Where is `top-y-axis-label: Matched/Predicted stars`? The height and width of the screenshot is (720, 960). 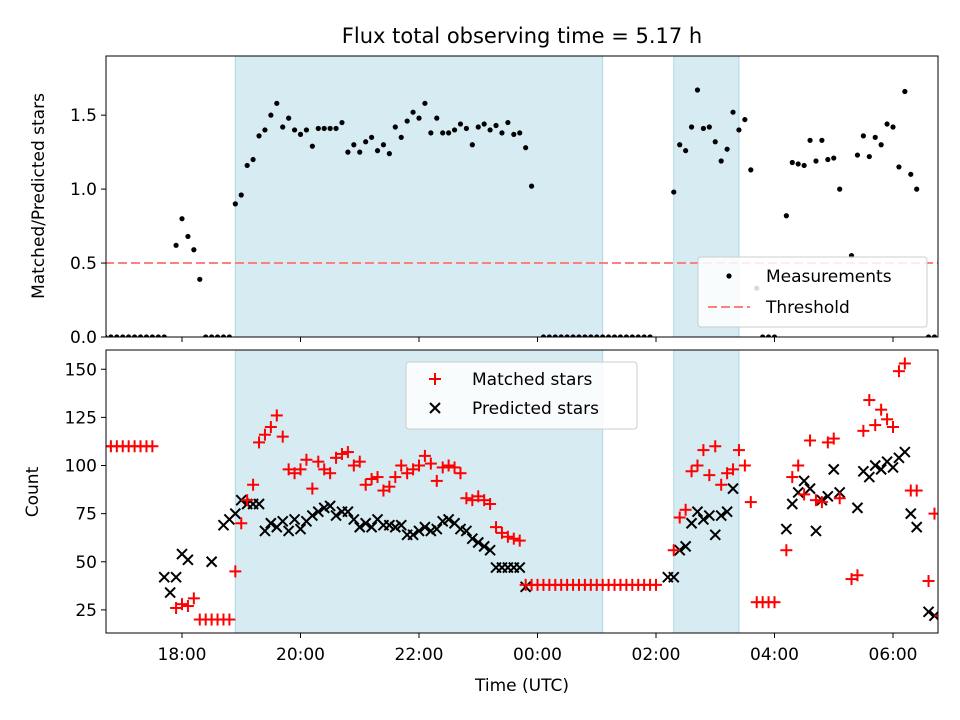 top-y-axis-label: Matched/Predicted stars is located at coordinates (39, 196).